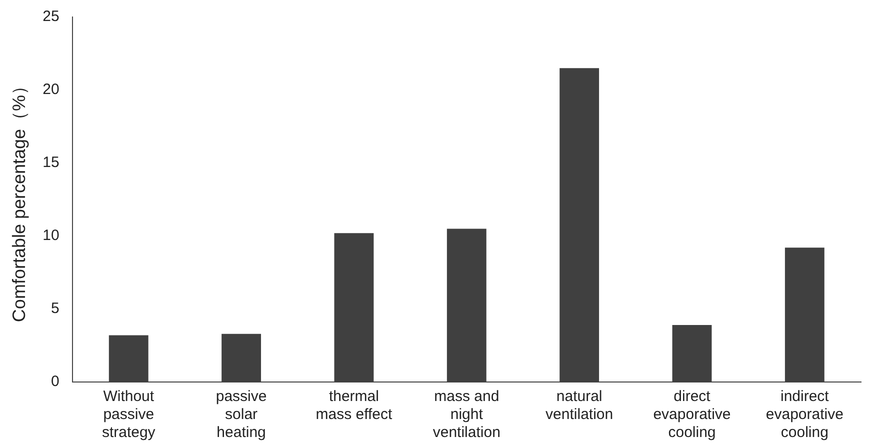 The width and height of the screenshot is (871, 448). Describe the element at coordinates (355, 406) in the screenshot. I see `x-tick-label: thermal mass effect` at that location.